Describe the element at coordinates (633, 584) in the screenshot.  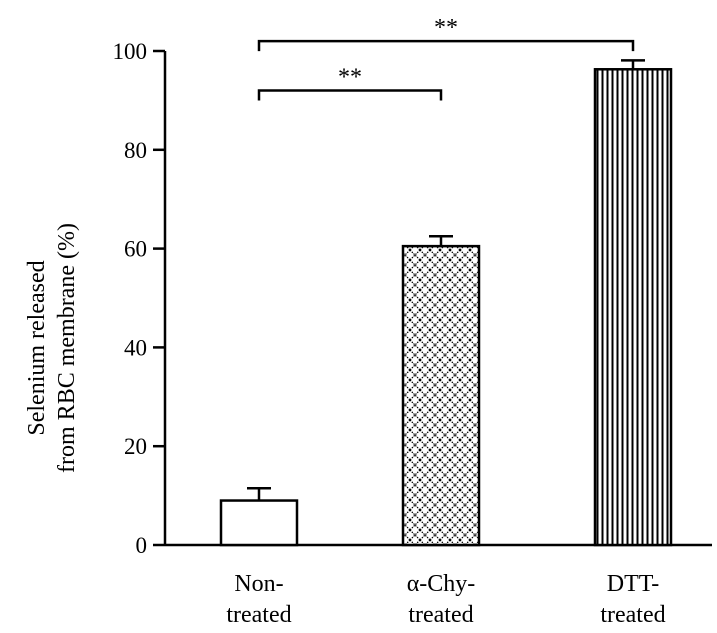
I see `x-category-label-2-line-1: DTT-` at that location.